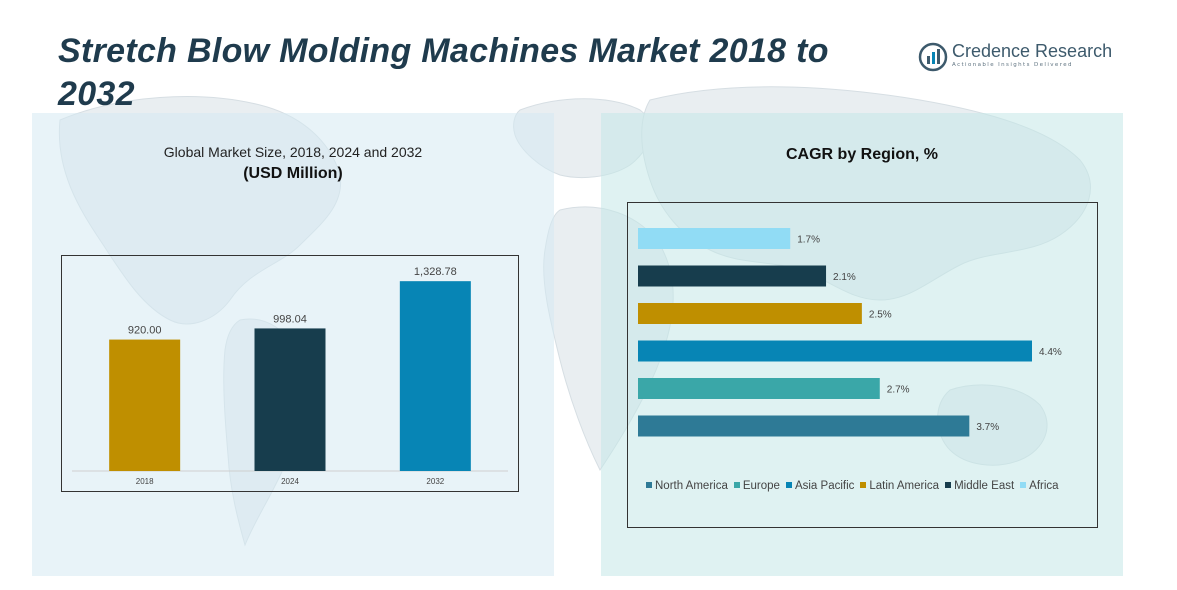 Image resolution: width=1177 pixels, height=590 pixels. I want to click on legend-item: Asia Pacific, so click(820, 486).